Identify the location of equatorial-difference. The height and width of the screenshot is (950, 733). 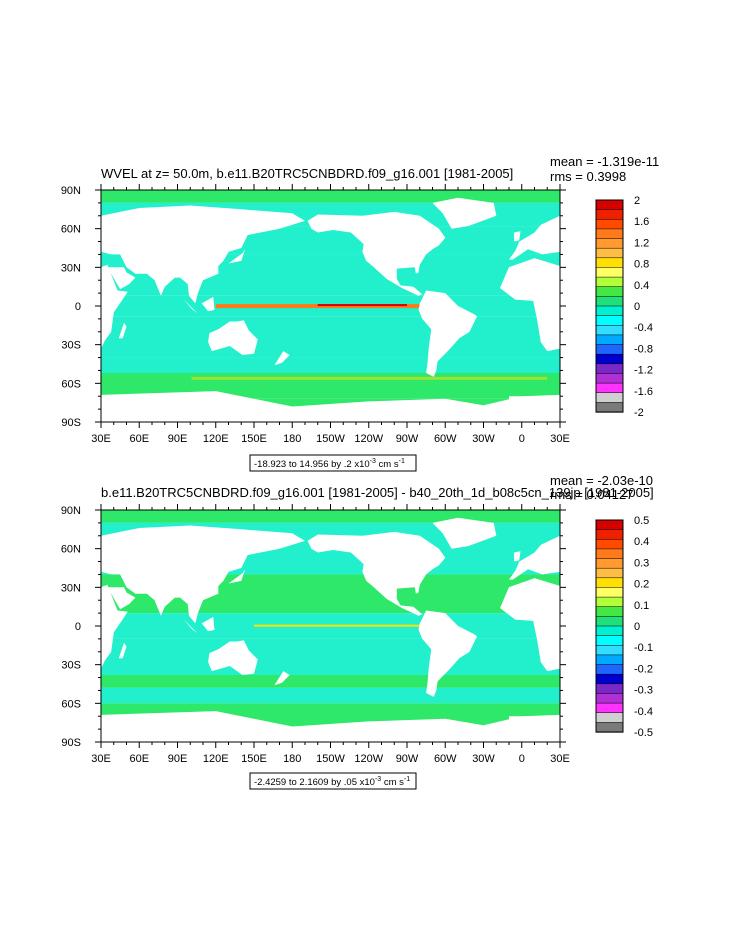
(337, 625).